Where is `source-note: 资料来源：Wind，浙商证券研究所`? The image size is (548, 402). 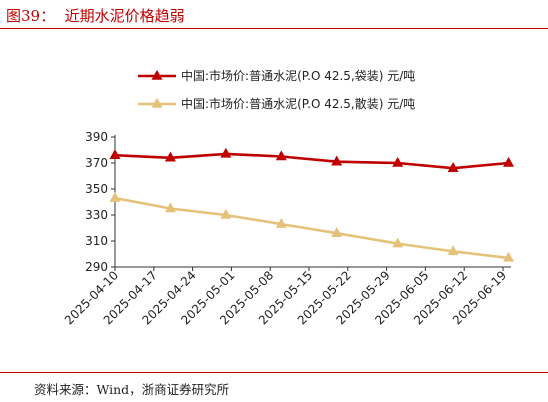 source-note: 资料来源：Wind，浙商证券研究所 is located at coordinates (132, 389).